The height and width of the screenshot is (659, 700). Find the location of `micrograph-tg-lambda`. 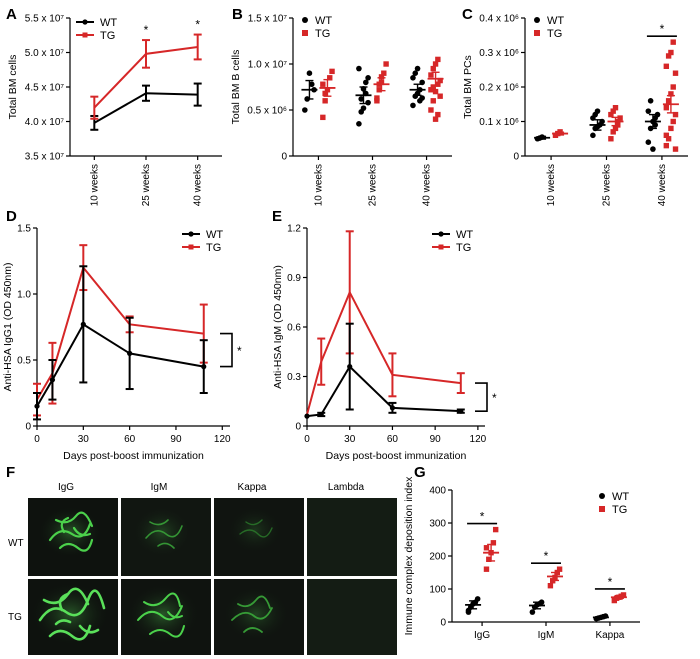

micrograph-tg-lambda is located at coordinates (352, 617).